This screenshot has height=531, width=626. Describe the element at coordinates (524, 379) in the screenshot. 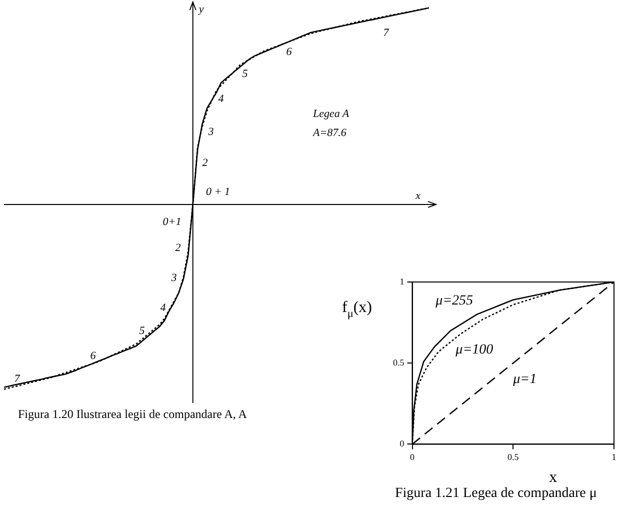

I see `series-label: μ=1` at that location.